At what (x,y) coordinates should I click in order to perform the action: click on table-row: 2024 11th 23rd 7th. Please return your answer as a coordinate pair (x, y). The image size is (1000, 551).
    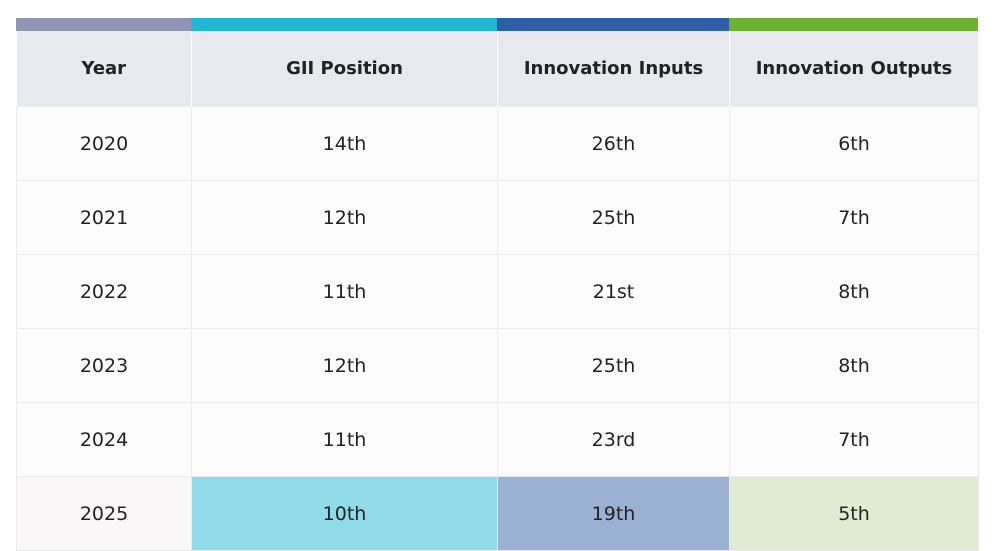
    Looking at the image, I should click on (497, 439).